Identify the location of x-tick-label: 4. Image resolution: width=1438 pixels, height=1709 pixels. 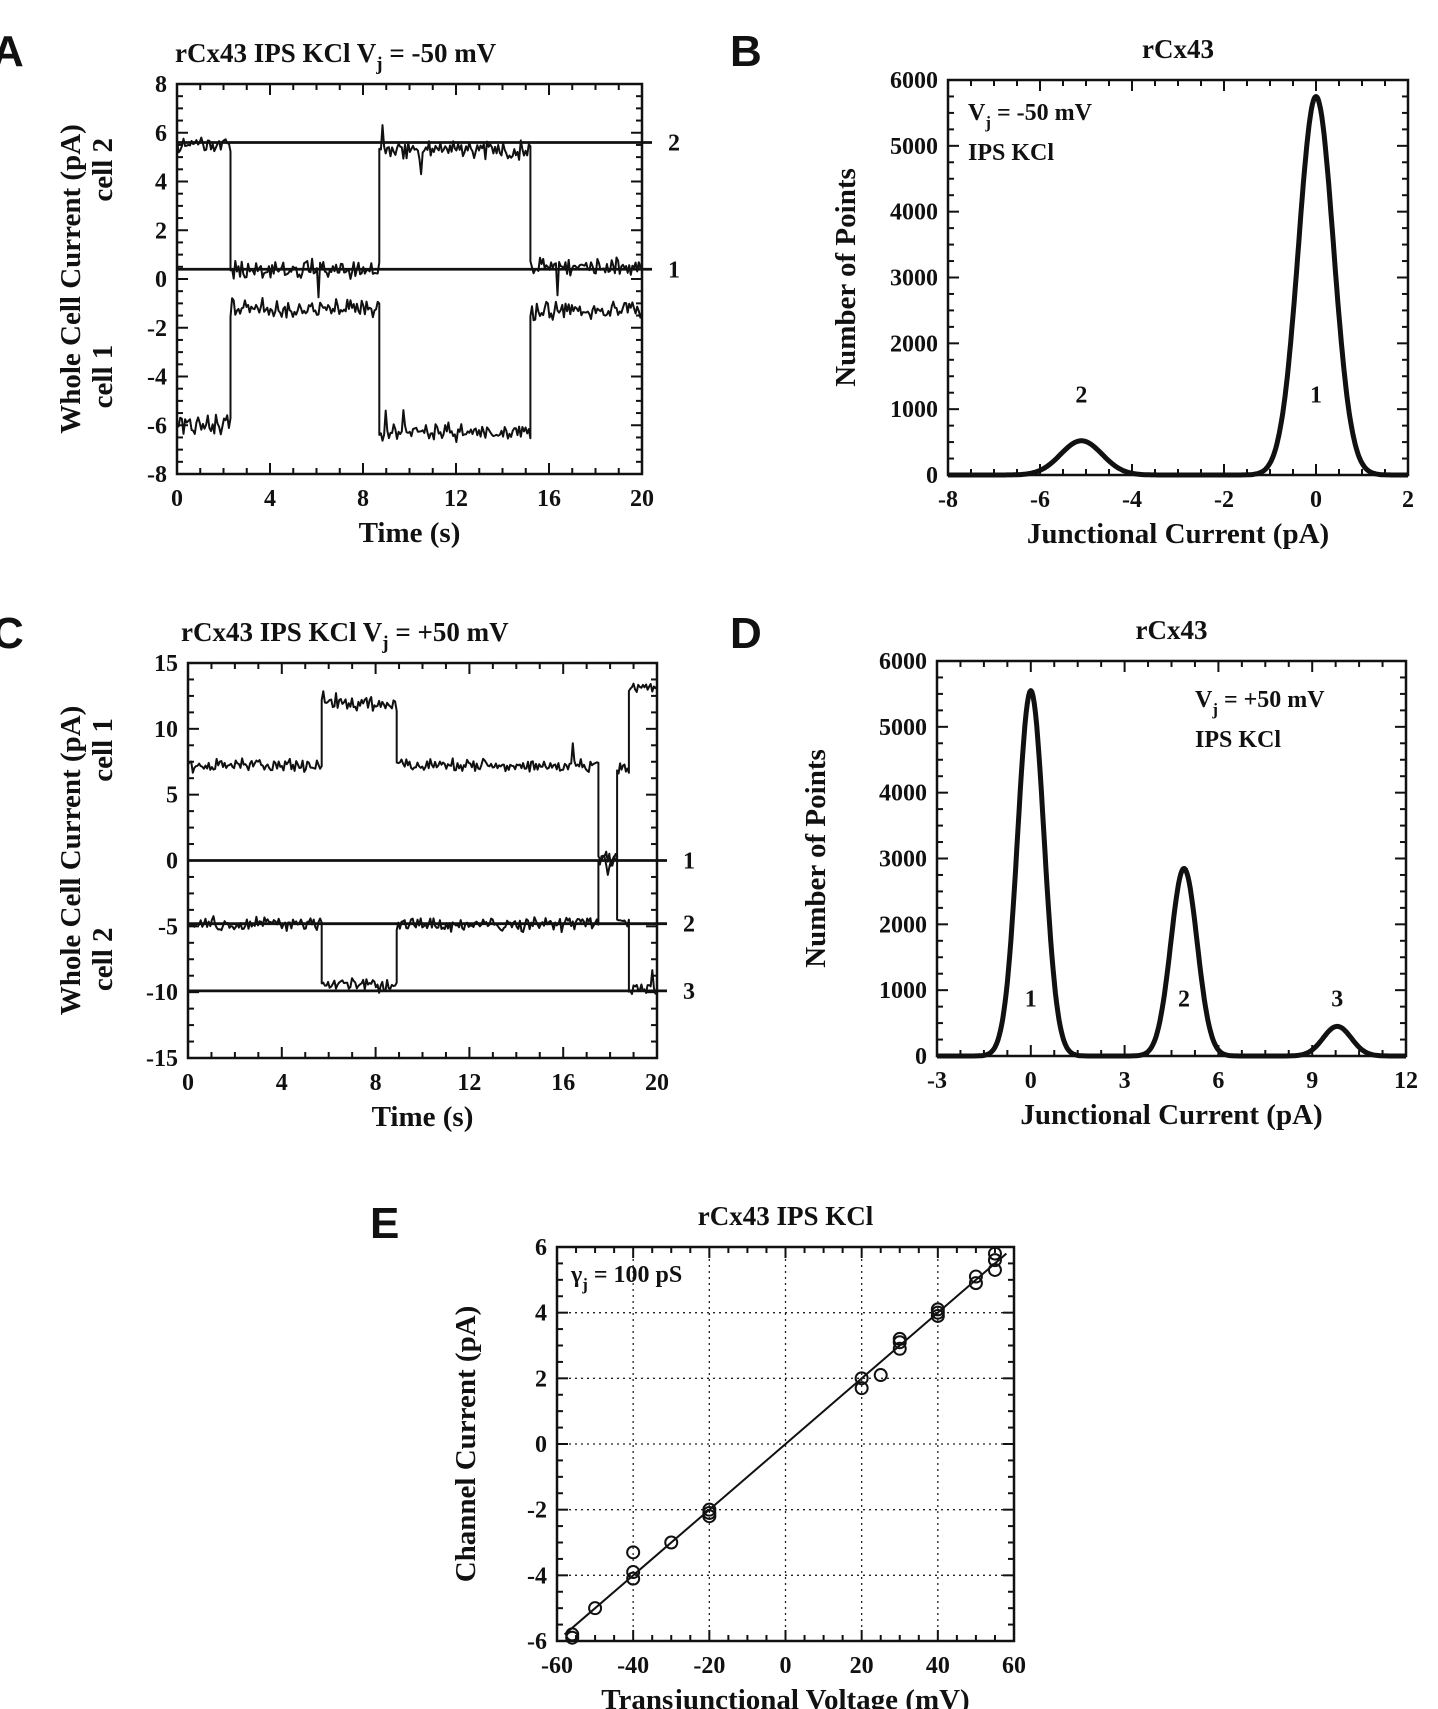
(282, 1083).